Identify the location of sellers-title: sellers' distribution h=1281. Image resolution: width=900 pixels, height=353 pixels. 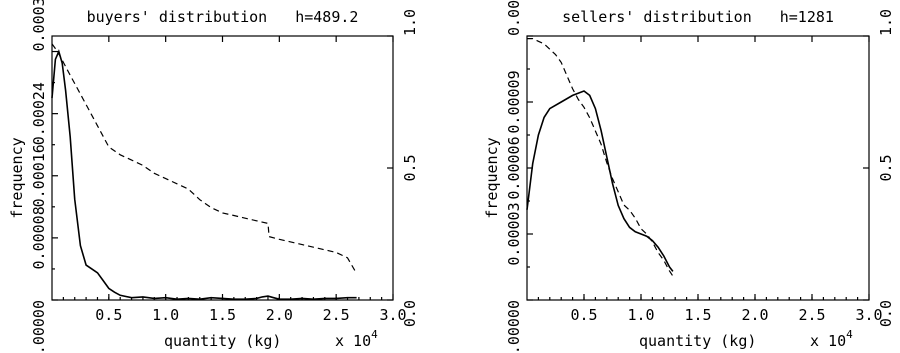
(698, 17).